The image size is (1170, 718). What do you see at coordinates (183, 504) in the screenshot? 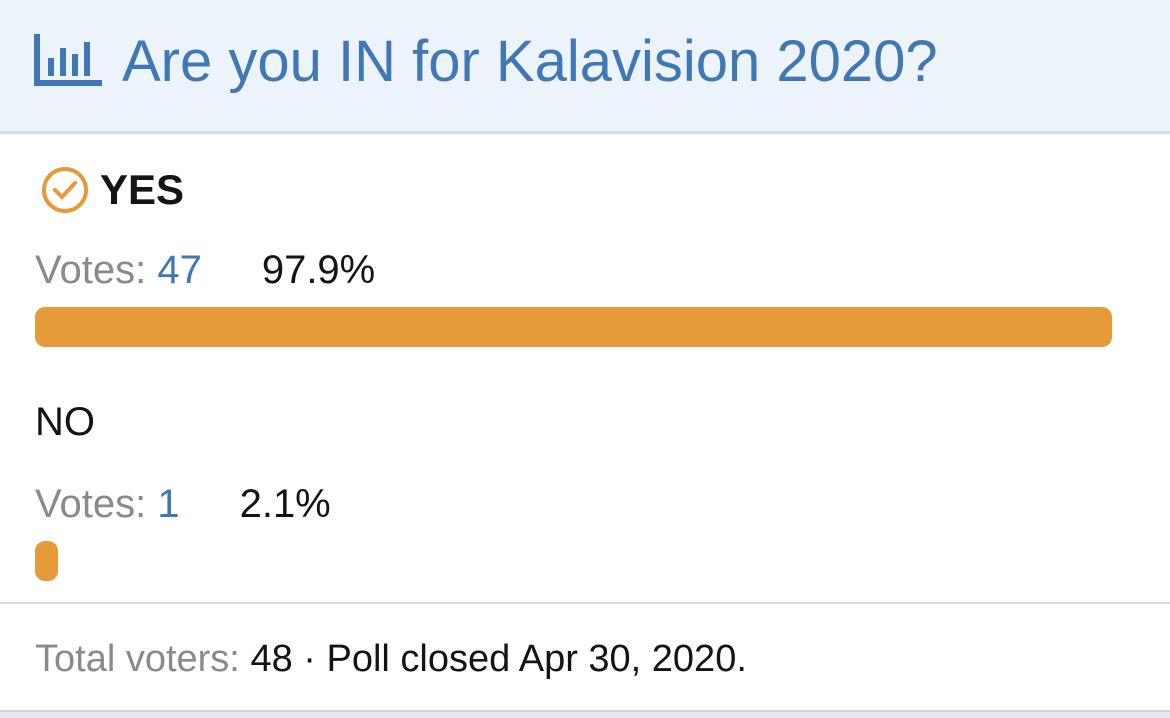
I see `votes-line: Votes: 1 2.1%` at bounding box center [183, 504].